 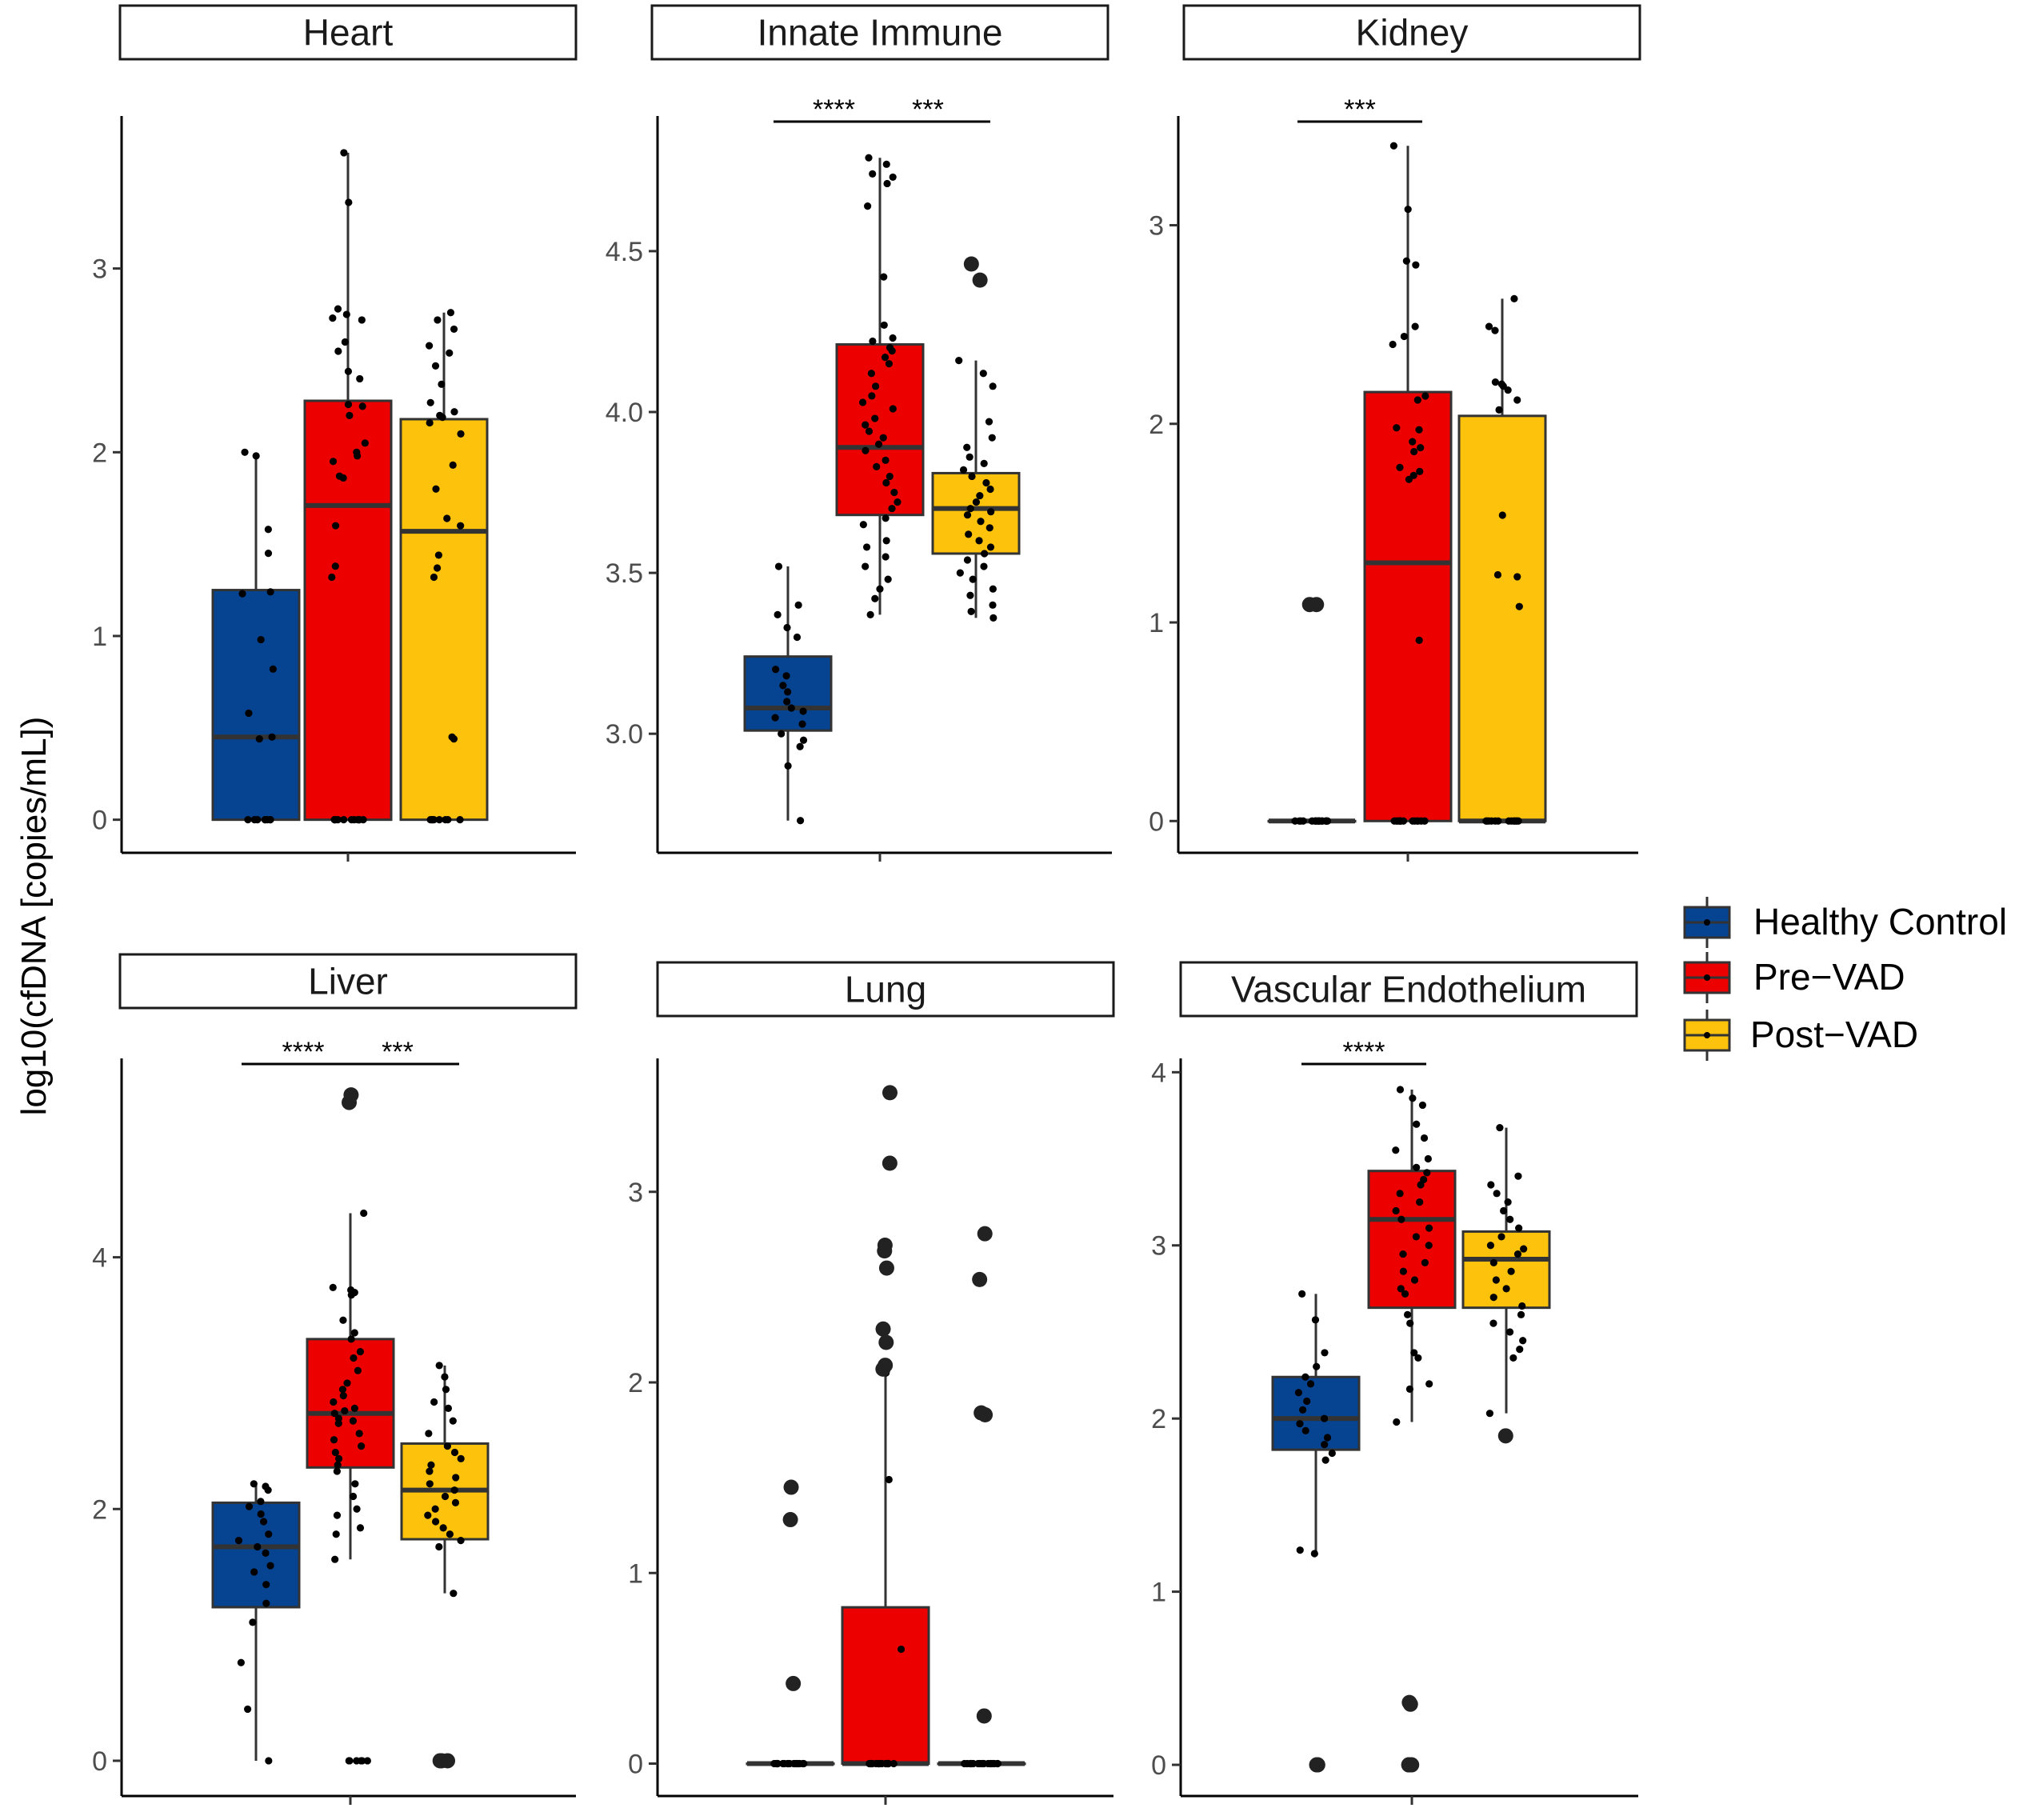 What do you see at coordinates (1502, 618) in the screenshot?
I see `box-kidney-post-vad` at bounding box center [1502, 618].